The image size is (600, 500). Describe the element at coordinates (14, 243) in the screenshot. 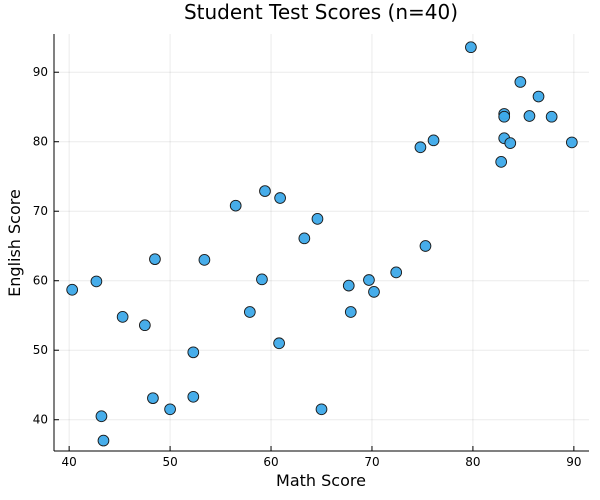

I see `y-axis-label: English Score` at that location.